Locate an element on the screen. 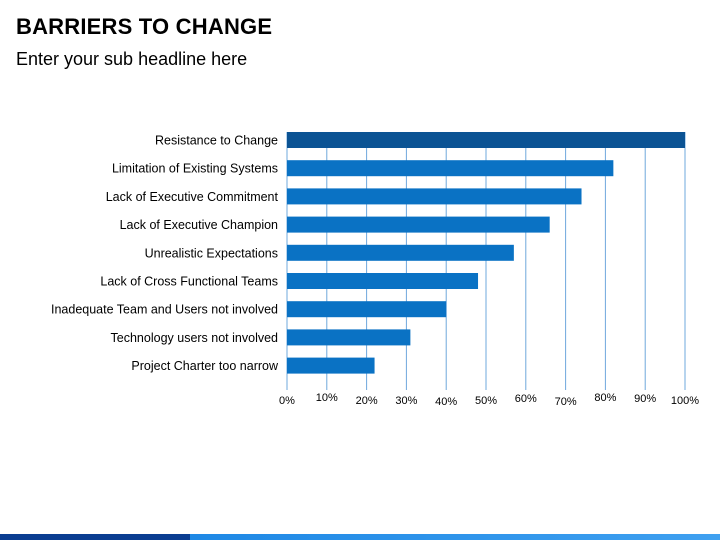  footer-accent-dark is located at coordinates (95, 537).